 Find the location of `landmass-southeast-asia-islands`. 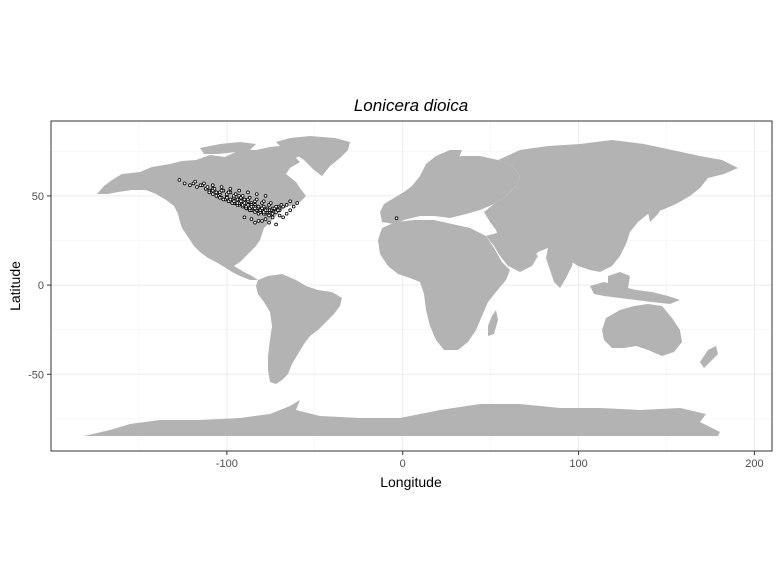

landmass-southeast-asia-islands is located at coordinates (635, 293).